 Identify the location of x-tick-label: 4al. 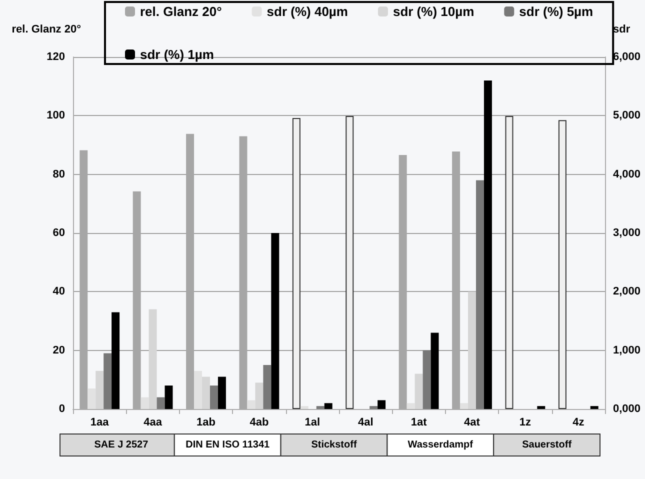
(366, 422).